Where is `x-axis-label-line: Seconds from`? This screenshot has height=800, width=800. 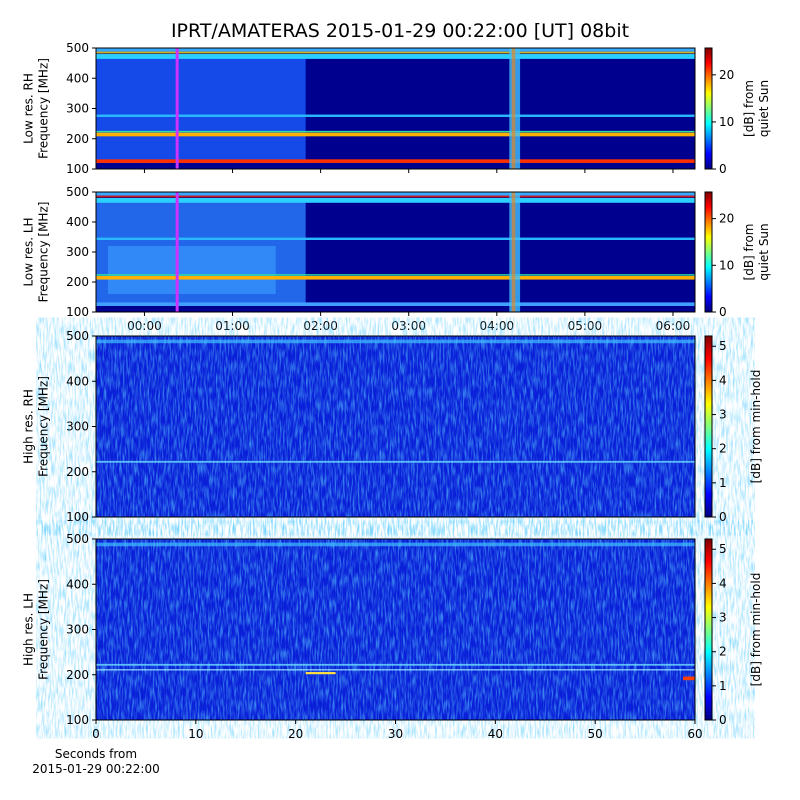
x-axis-label-line: Seconds from is located at coordinates (96, 754).